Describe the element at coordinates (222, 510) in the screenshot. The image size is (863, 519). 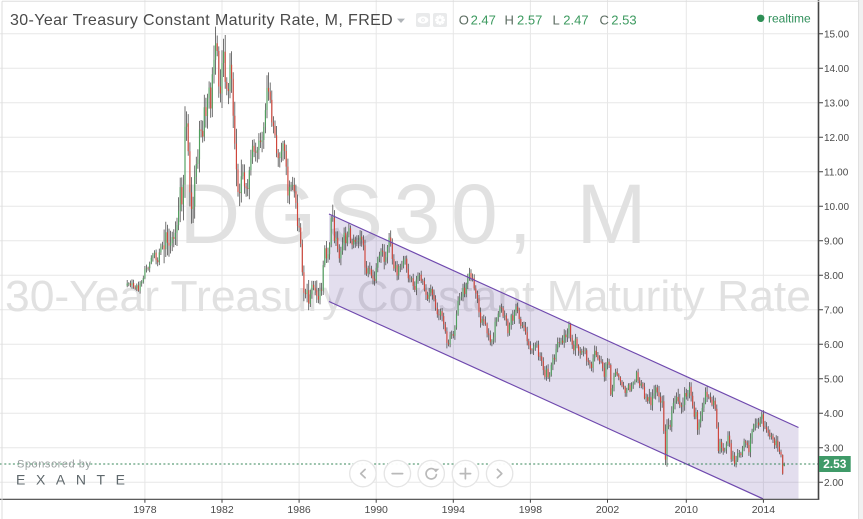
I see `svg-text: 1982` at that location.